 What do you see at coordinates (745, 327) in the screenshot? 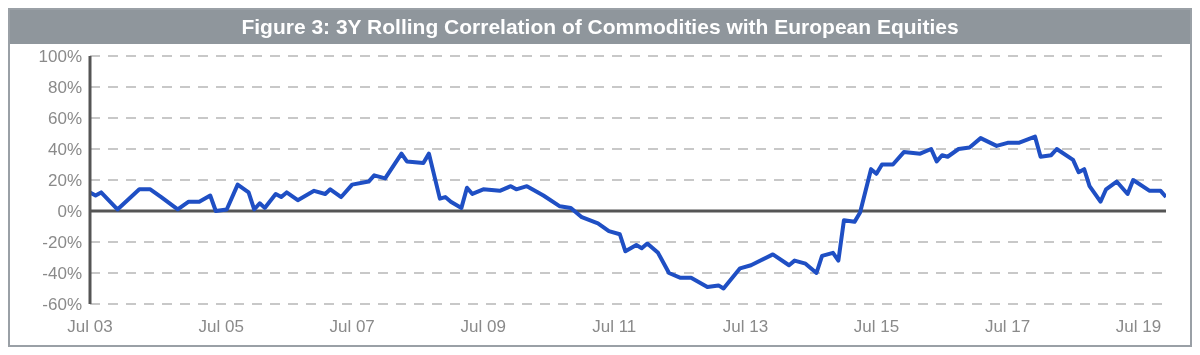
I see `x-tick-label: Jul 13` at bounding box center [745, 327].